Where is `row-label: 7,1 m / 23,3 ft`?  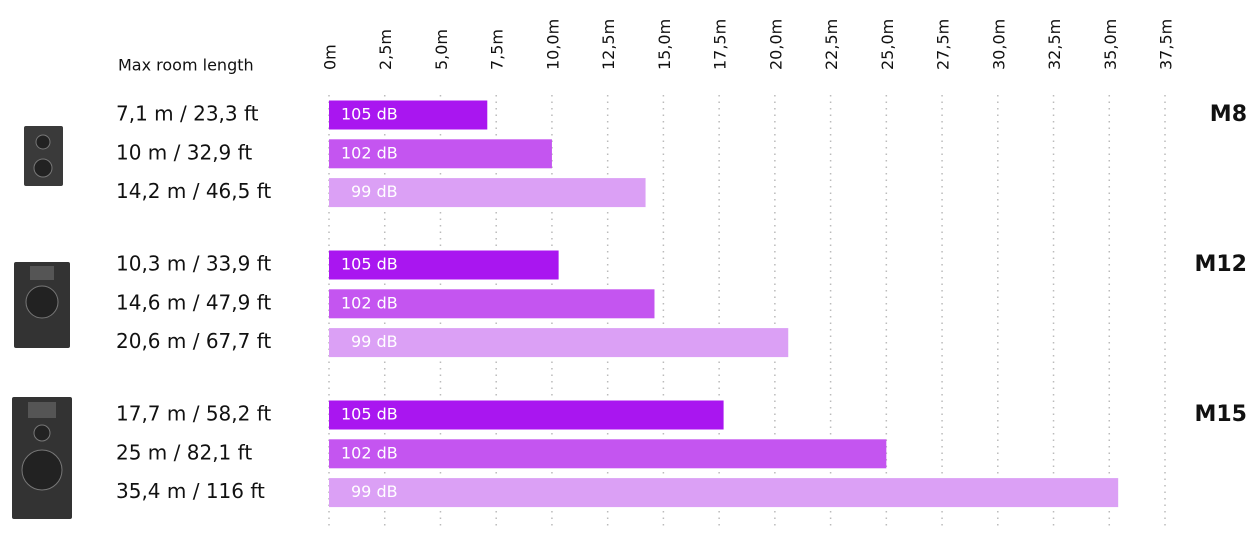 row-label: 7,1 m / 23,3 ft is located at coordinates (187, 114).